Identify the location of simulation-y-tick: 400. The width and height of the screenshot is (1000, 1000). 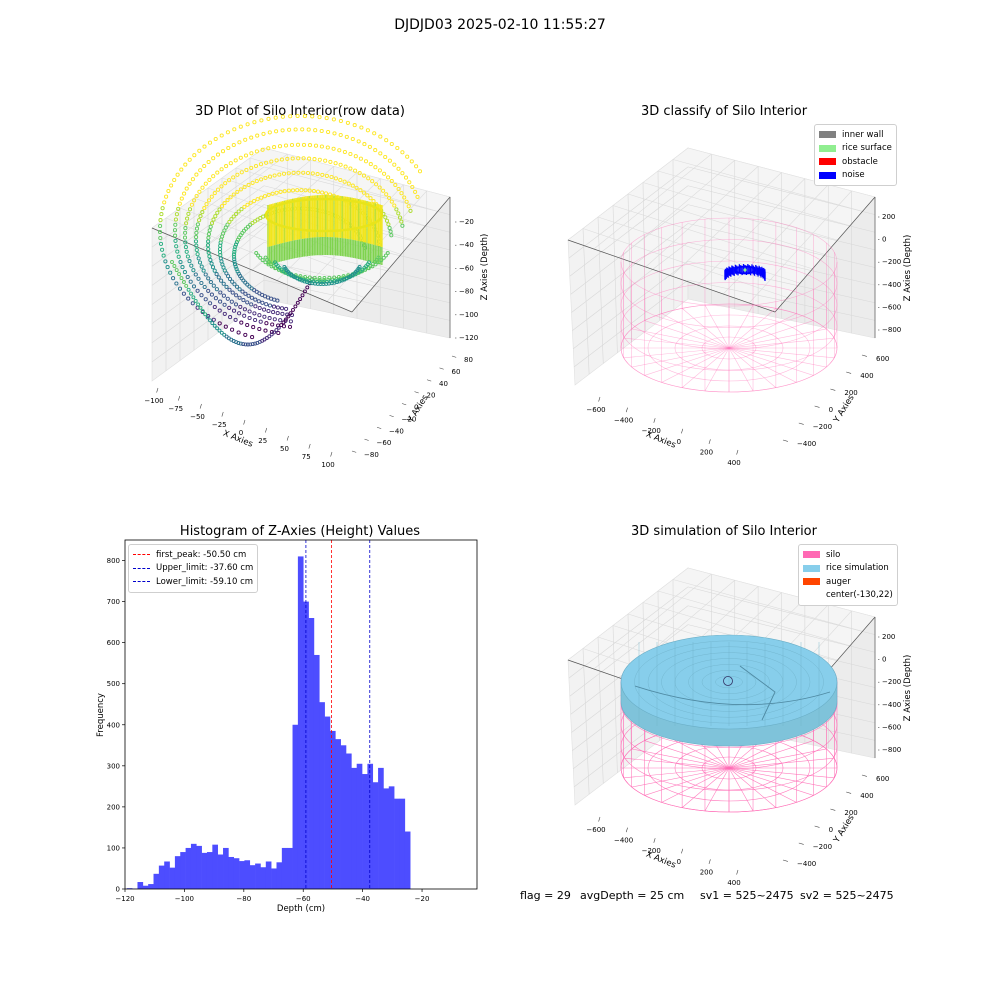
(866, 796).